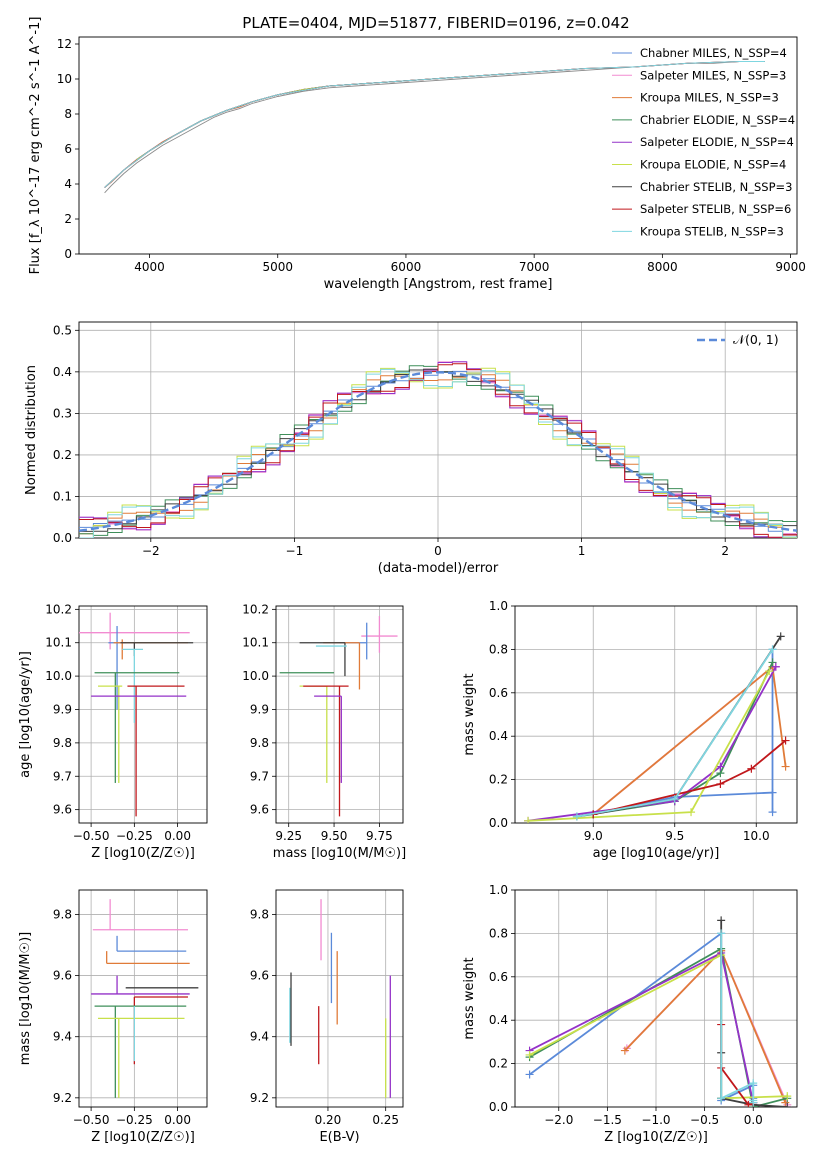 The height and width of the screenshot is (1170, 819). I want to click on tick-label-y: 0.1, so click(62, 496).